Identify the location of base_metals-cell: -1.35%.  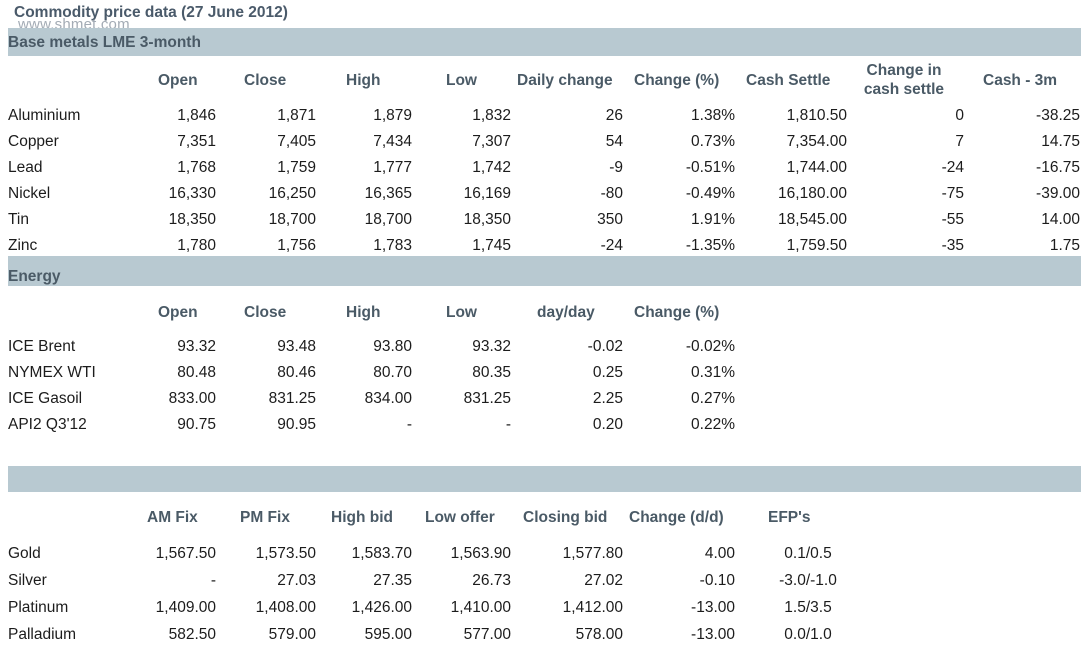
(710, 245).